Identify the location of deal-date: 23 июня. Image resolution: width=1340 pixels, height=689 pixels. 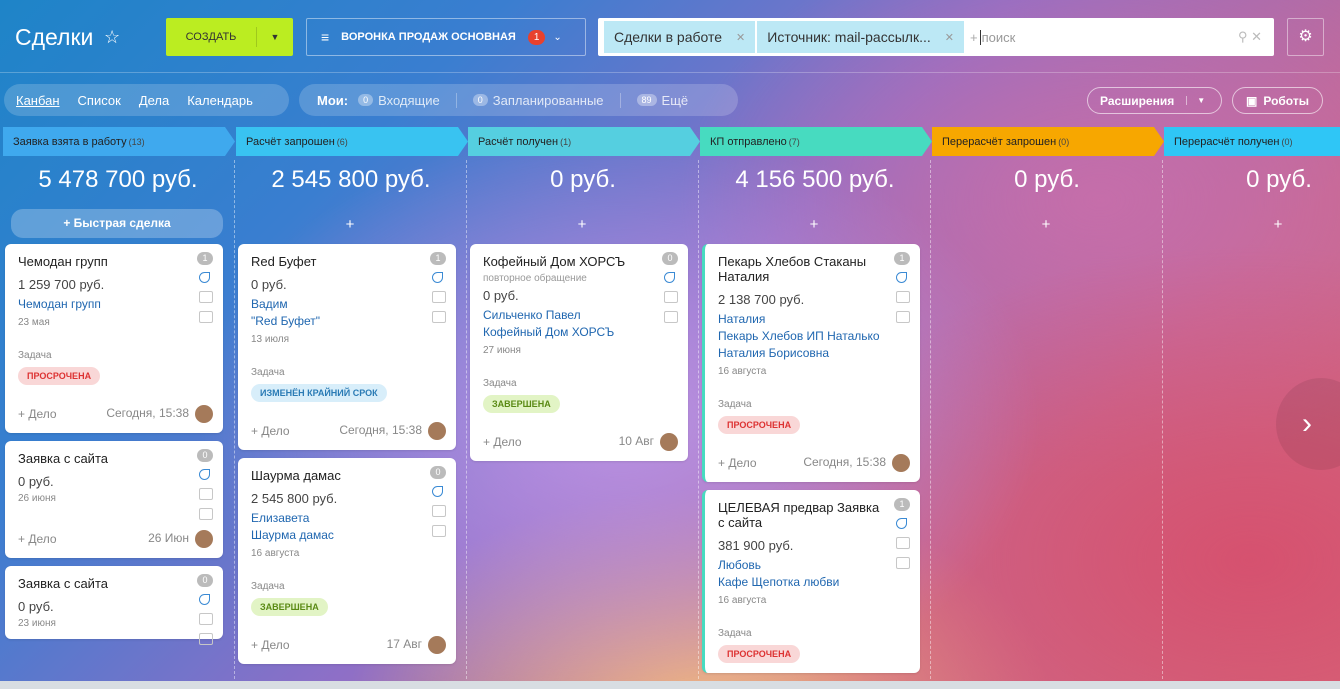
(37, 623).